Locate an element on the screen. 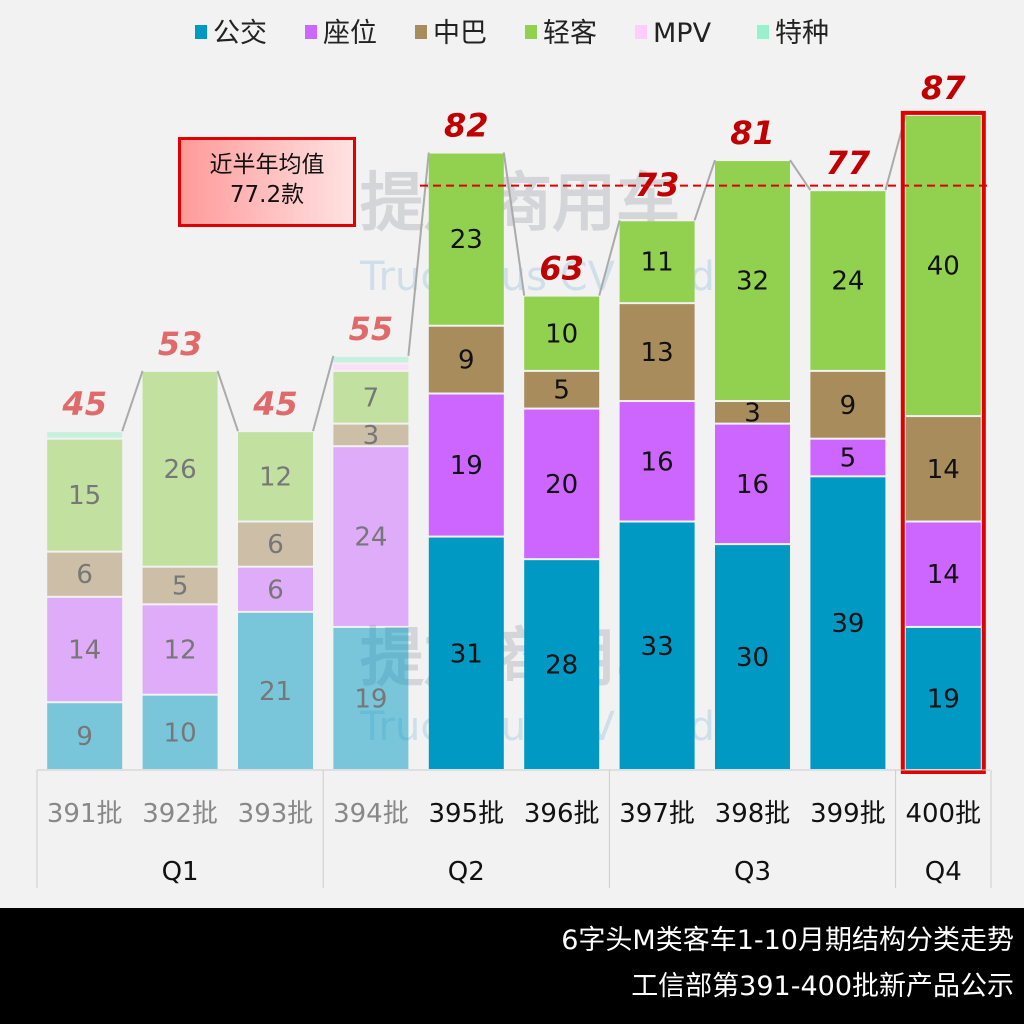 Image resolution: width=1024 pixels, height=1024 pixels. data-label: 20 is located at coordinates (561, 485).